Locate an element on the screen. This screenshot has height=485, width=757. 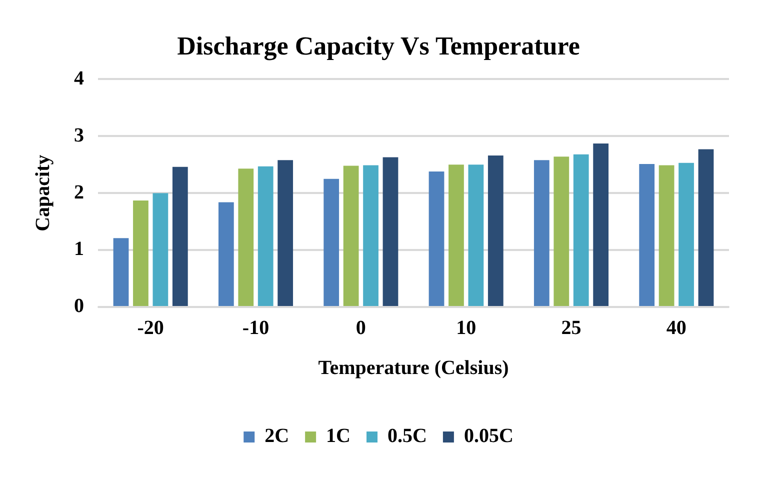
y-tick-label: 4 is located at coordinates (79, 78).